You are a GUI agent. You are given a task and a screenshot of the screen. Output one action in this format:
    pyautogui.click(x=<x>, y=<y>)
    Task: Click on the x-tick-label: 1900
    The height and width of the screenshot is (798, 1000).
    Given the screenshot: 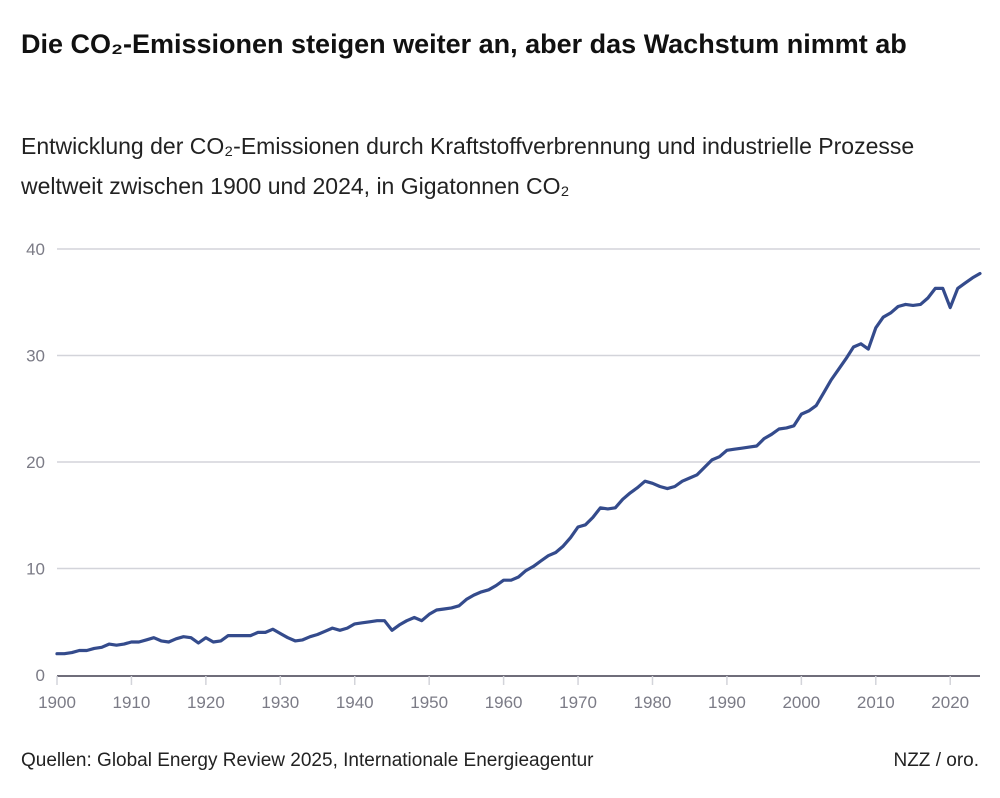 What is the action you would take?
    pyautogui.click(x=57, y=702)
    